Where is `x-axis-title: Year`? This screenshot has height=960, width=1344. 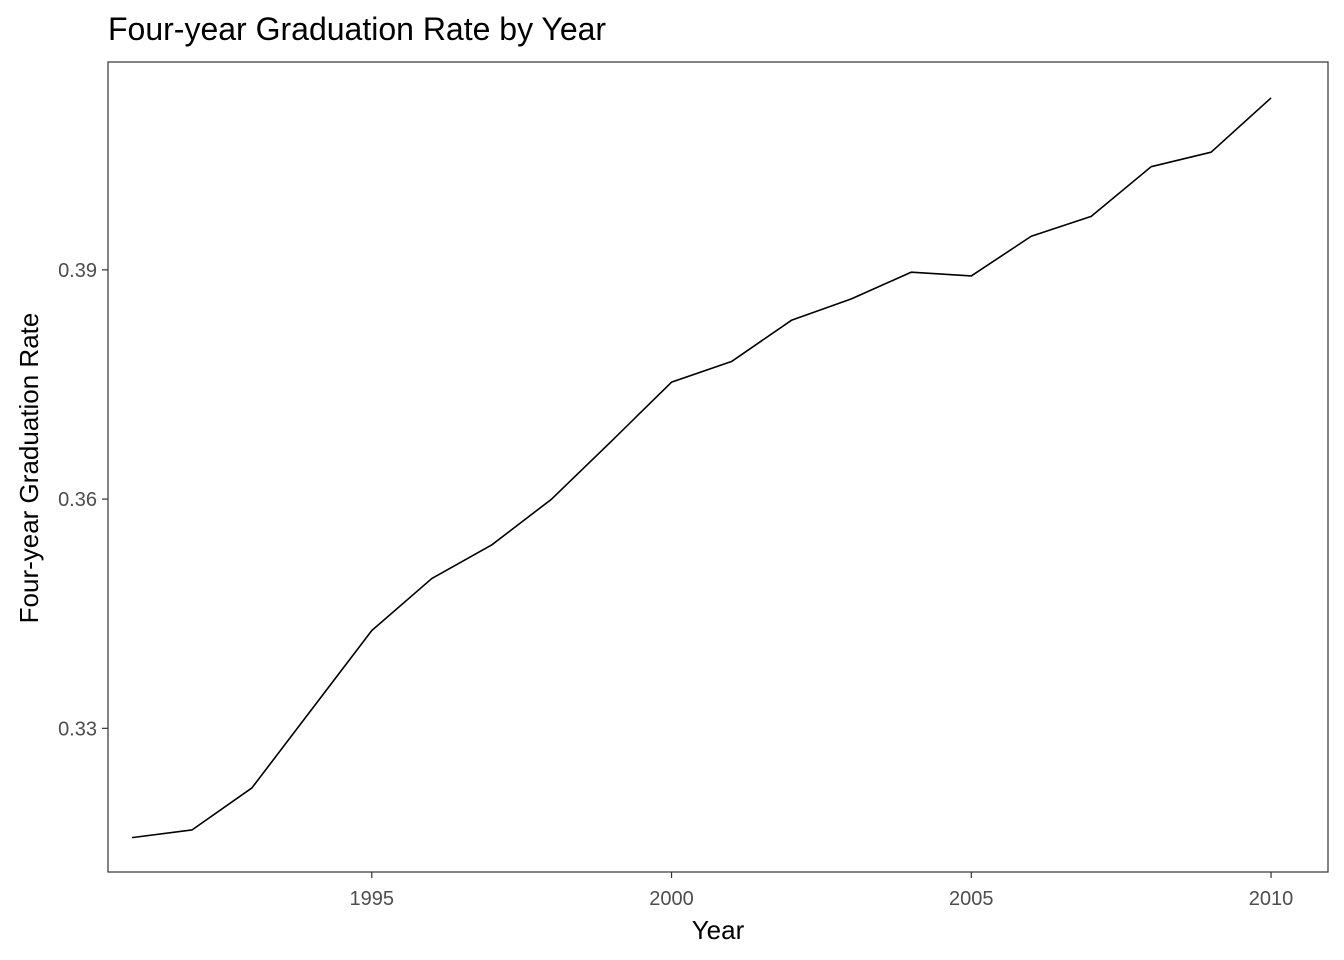
x-axis-title: Year is located at coordinates (718, 930).